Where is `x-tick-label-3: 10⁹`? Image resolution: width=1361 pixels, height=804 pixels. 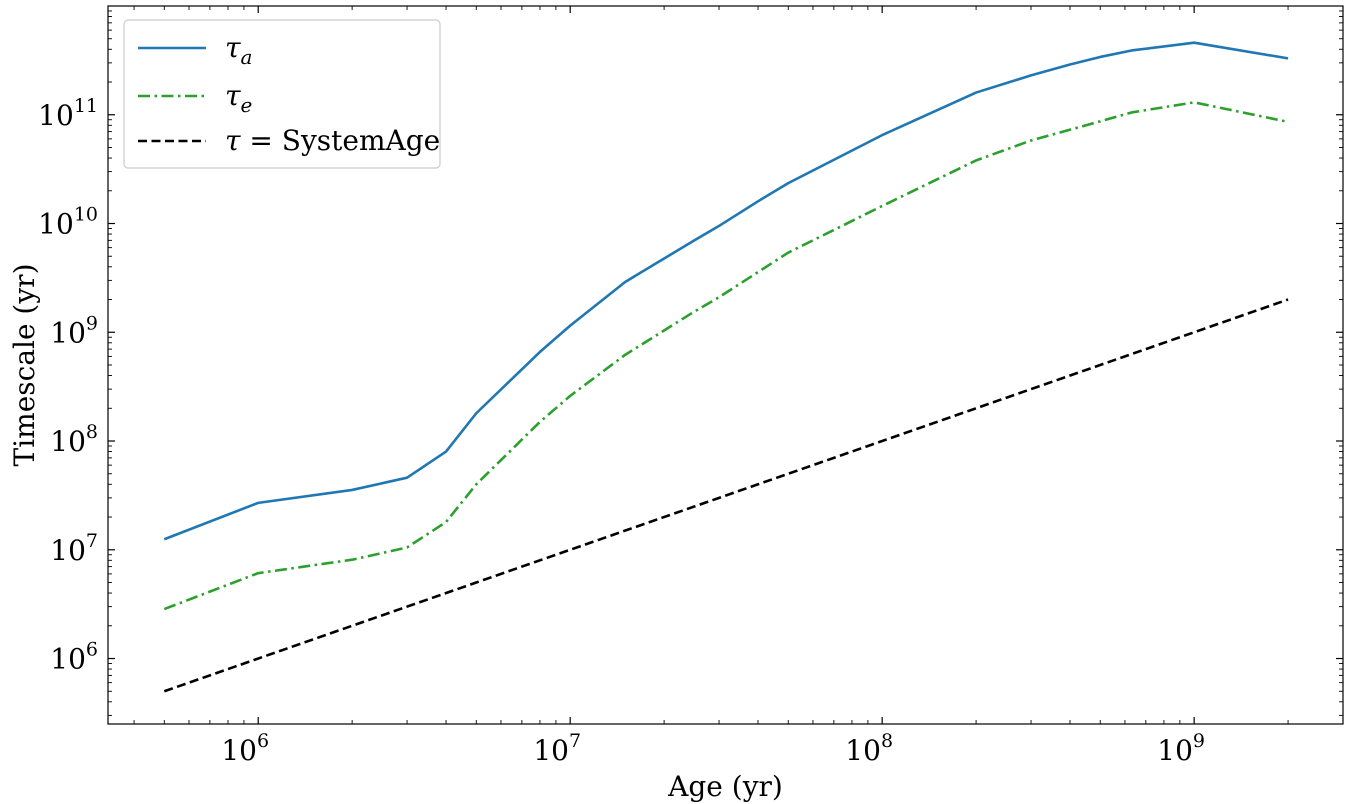 x-tick-label-3: 10⁹ is located at coordinates (1181, 748).